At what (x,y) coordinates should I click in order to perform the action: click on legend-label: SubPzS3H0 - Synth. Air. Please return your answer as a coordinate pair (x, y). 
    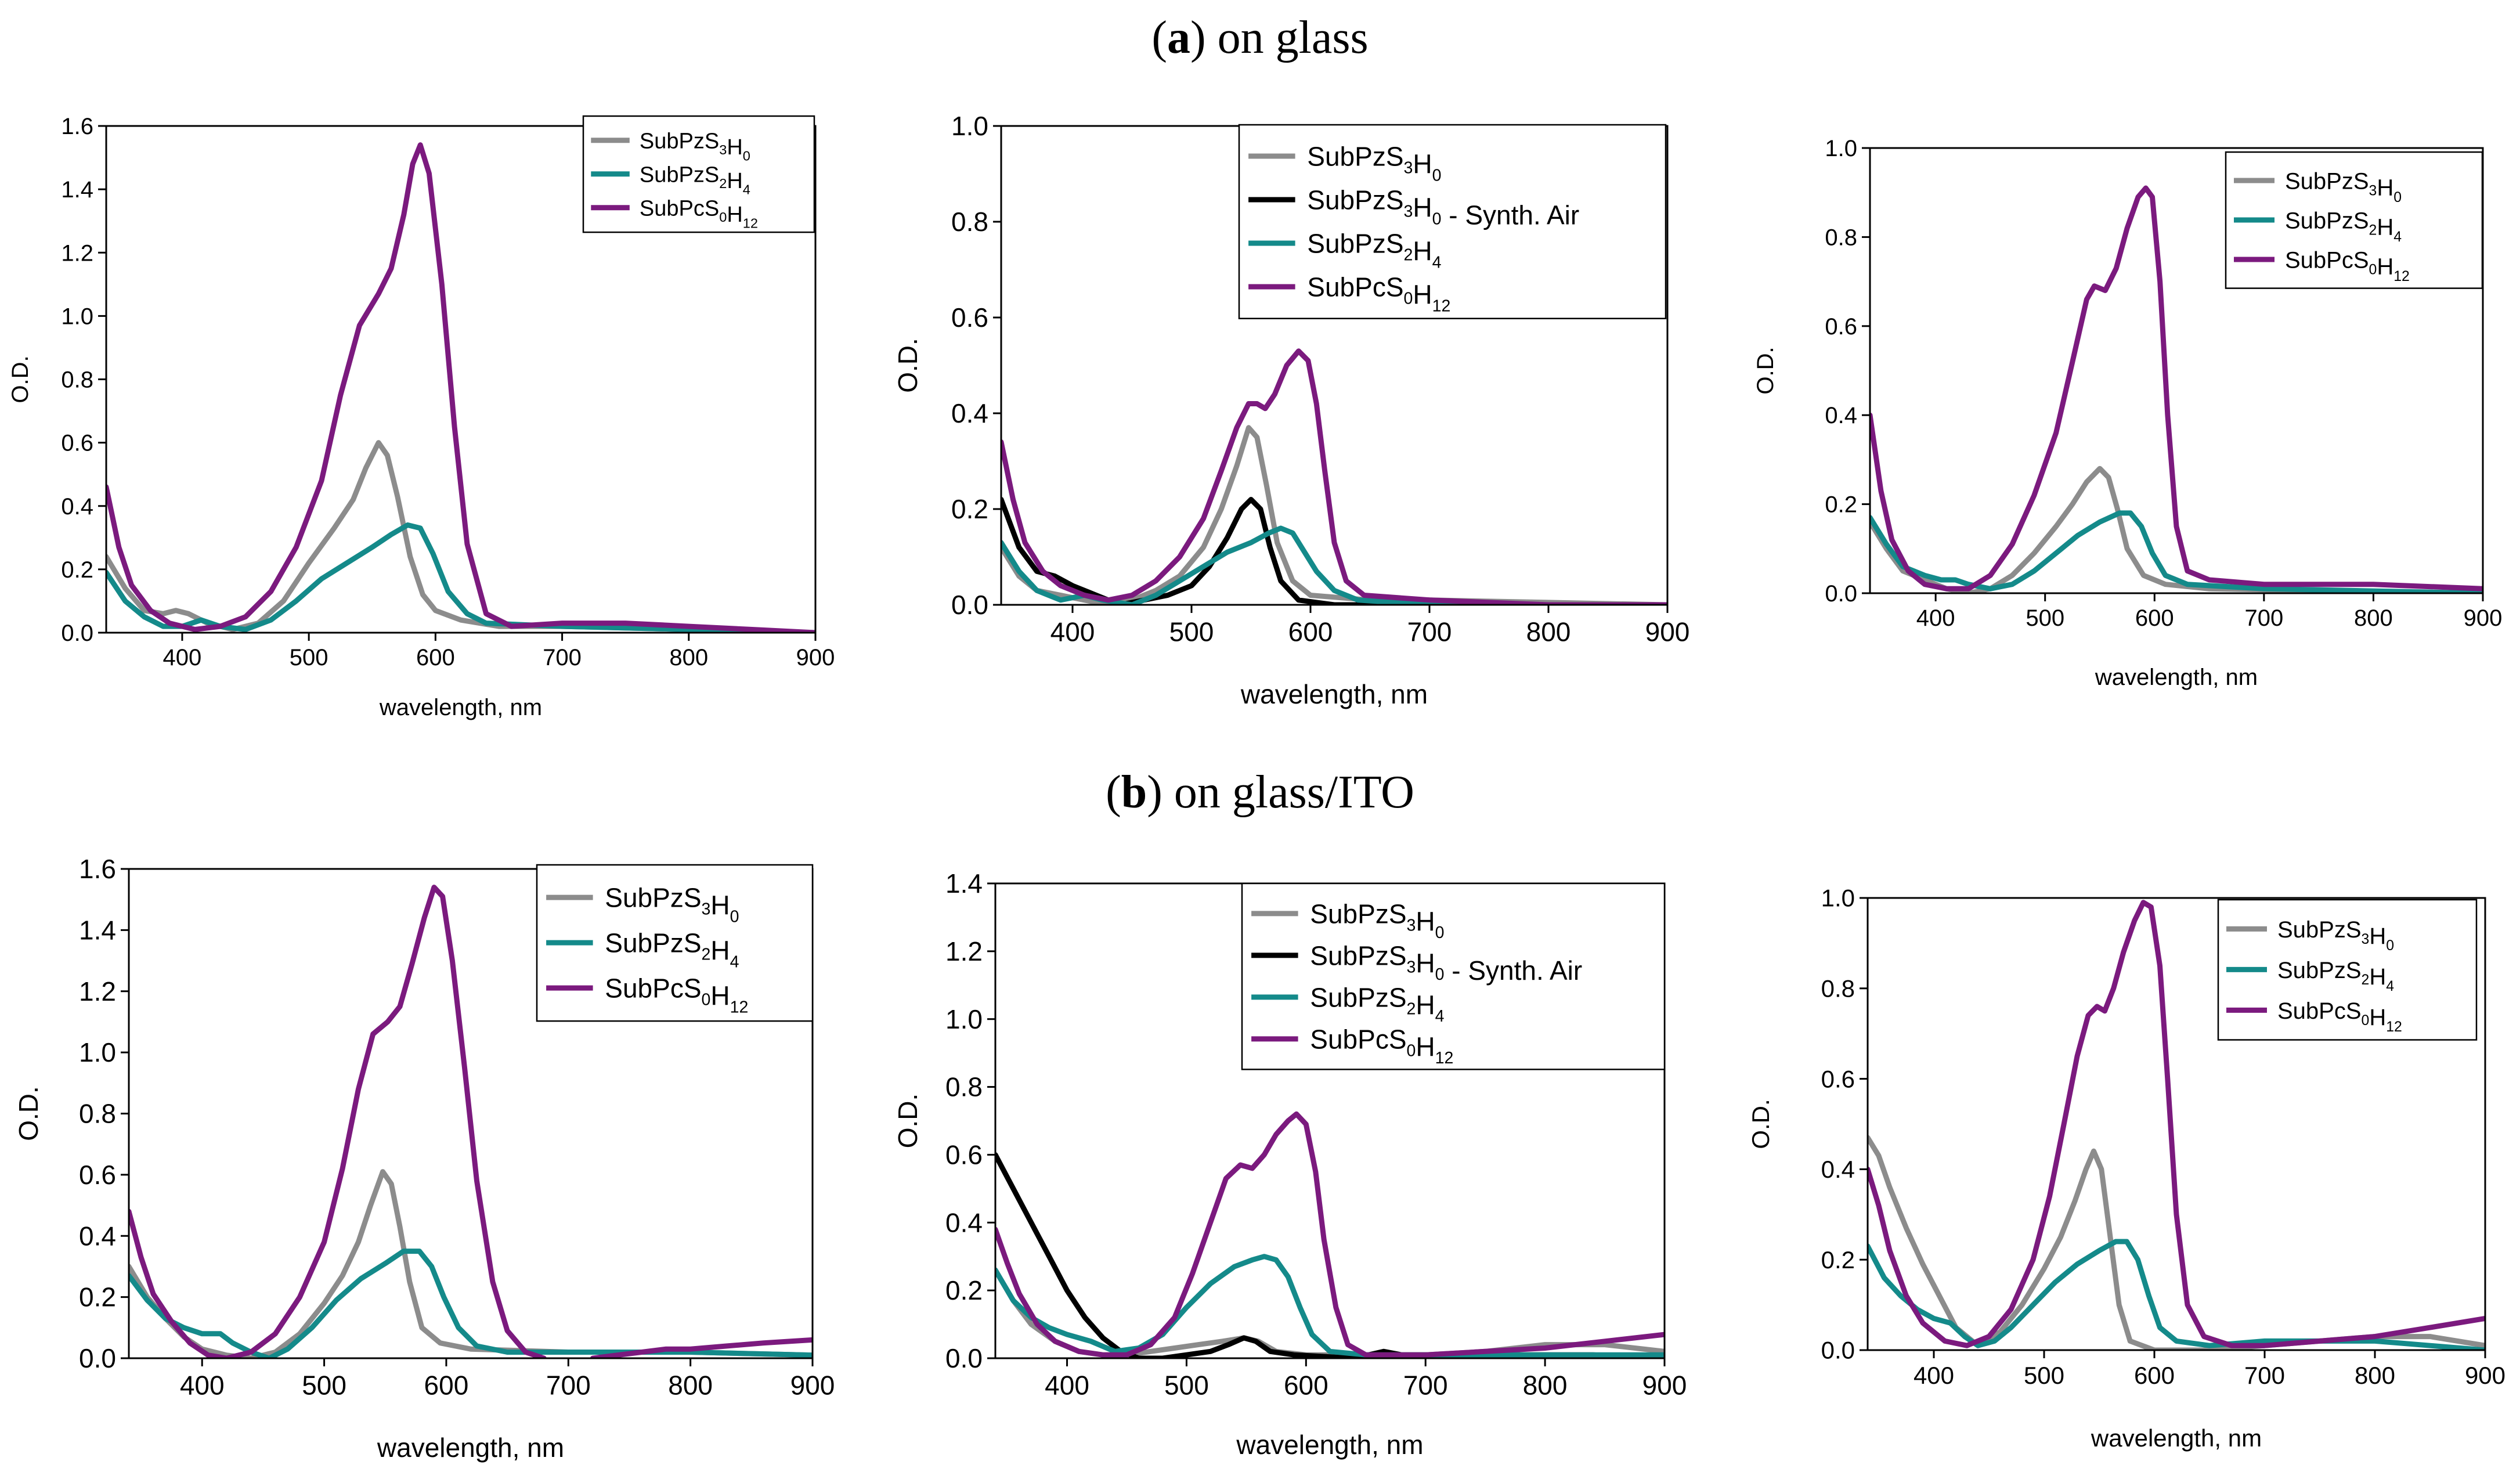
    Looking at the image, I should click on (1446, 963).